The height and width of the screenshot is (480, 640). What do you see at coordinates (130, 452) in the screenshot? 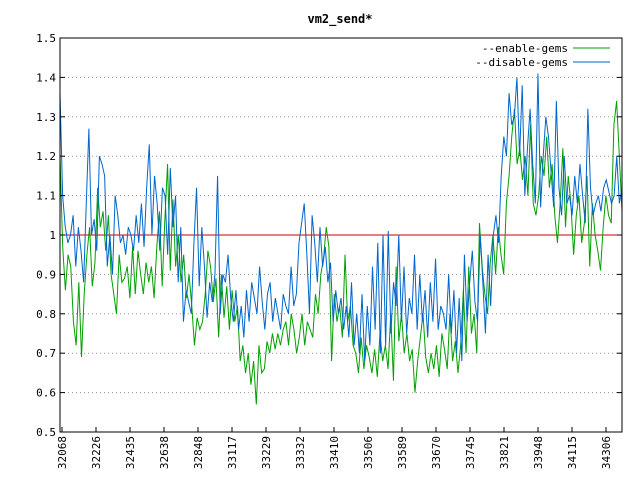
I see `x-tick-label: 32435` at bounding box center [130, 452].